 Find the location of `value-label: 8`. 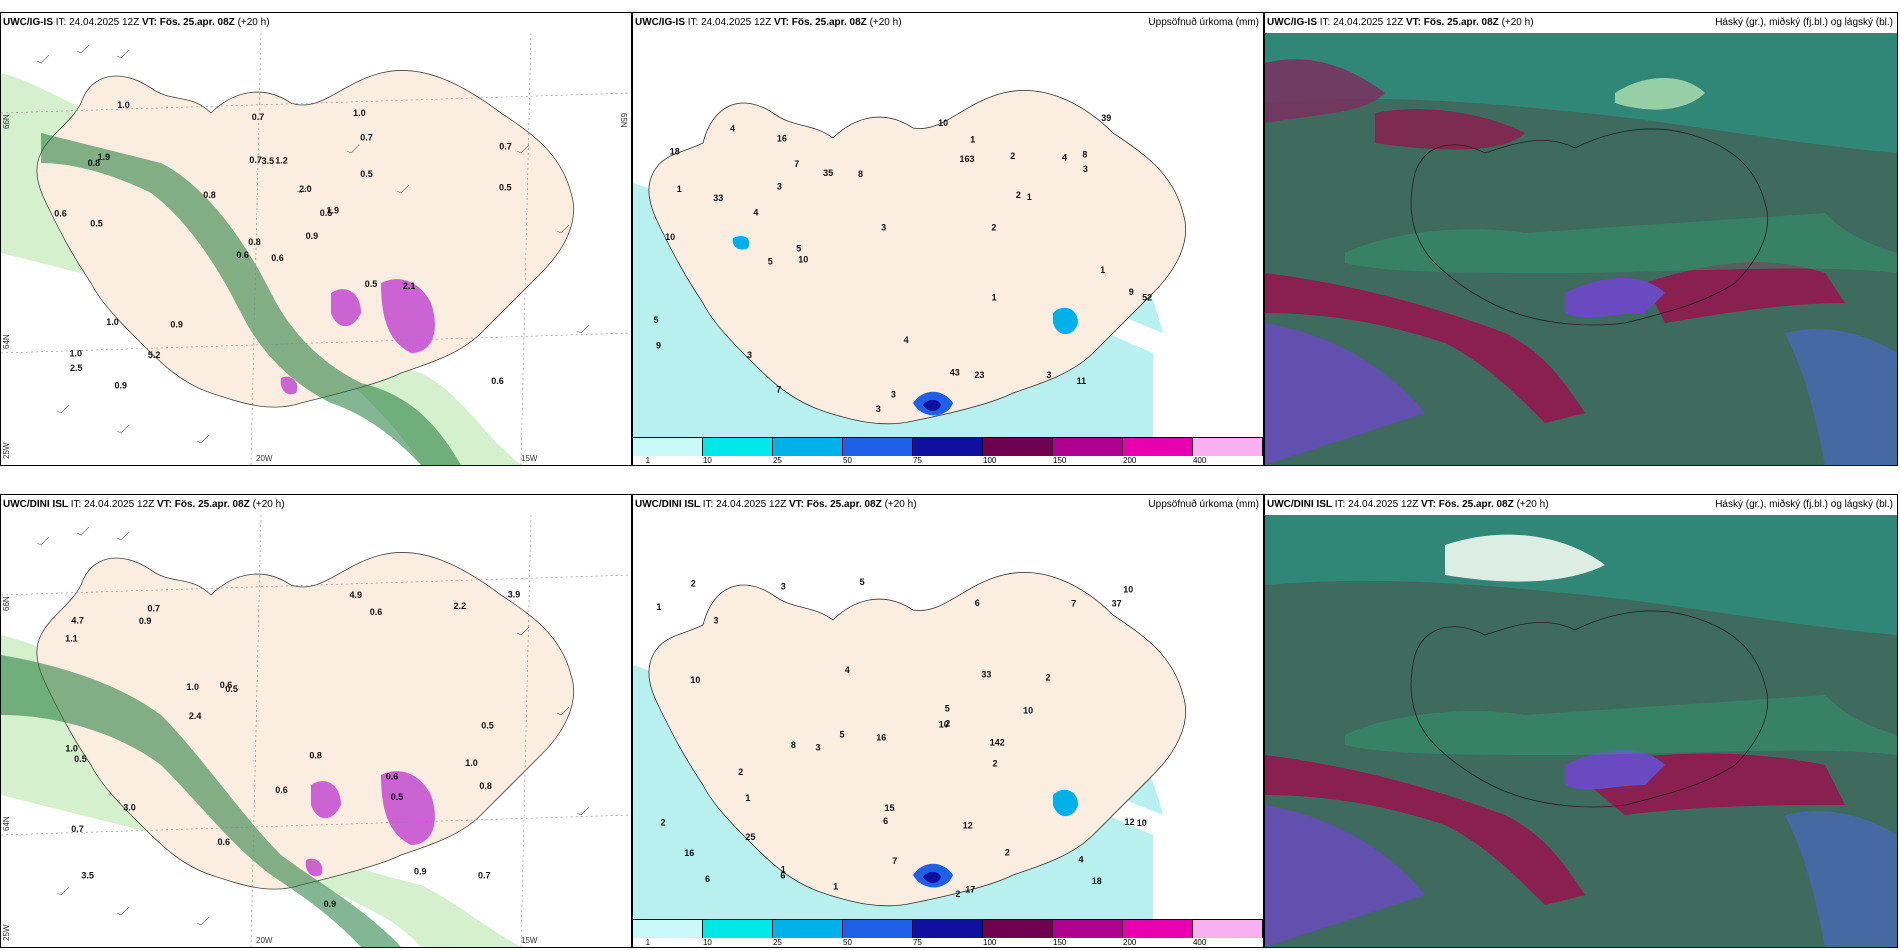

value-label: 8 is located at coordinates (1084, 155).